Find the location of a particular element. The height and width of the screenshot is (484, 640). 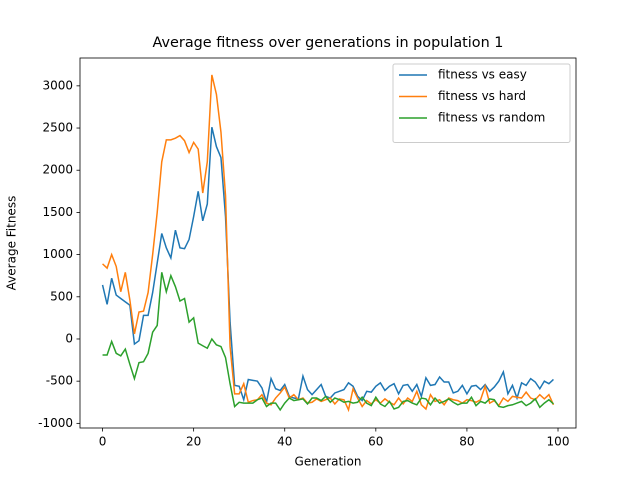

legend-box is located at coordinates (481, 103).